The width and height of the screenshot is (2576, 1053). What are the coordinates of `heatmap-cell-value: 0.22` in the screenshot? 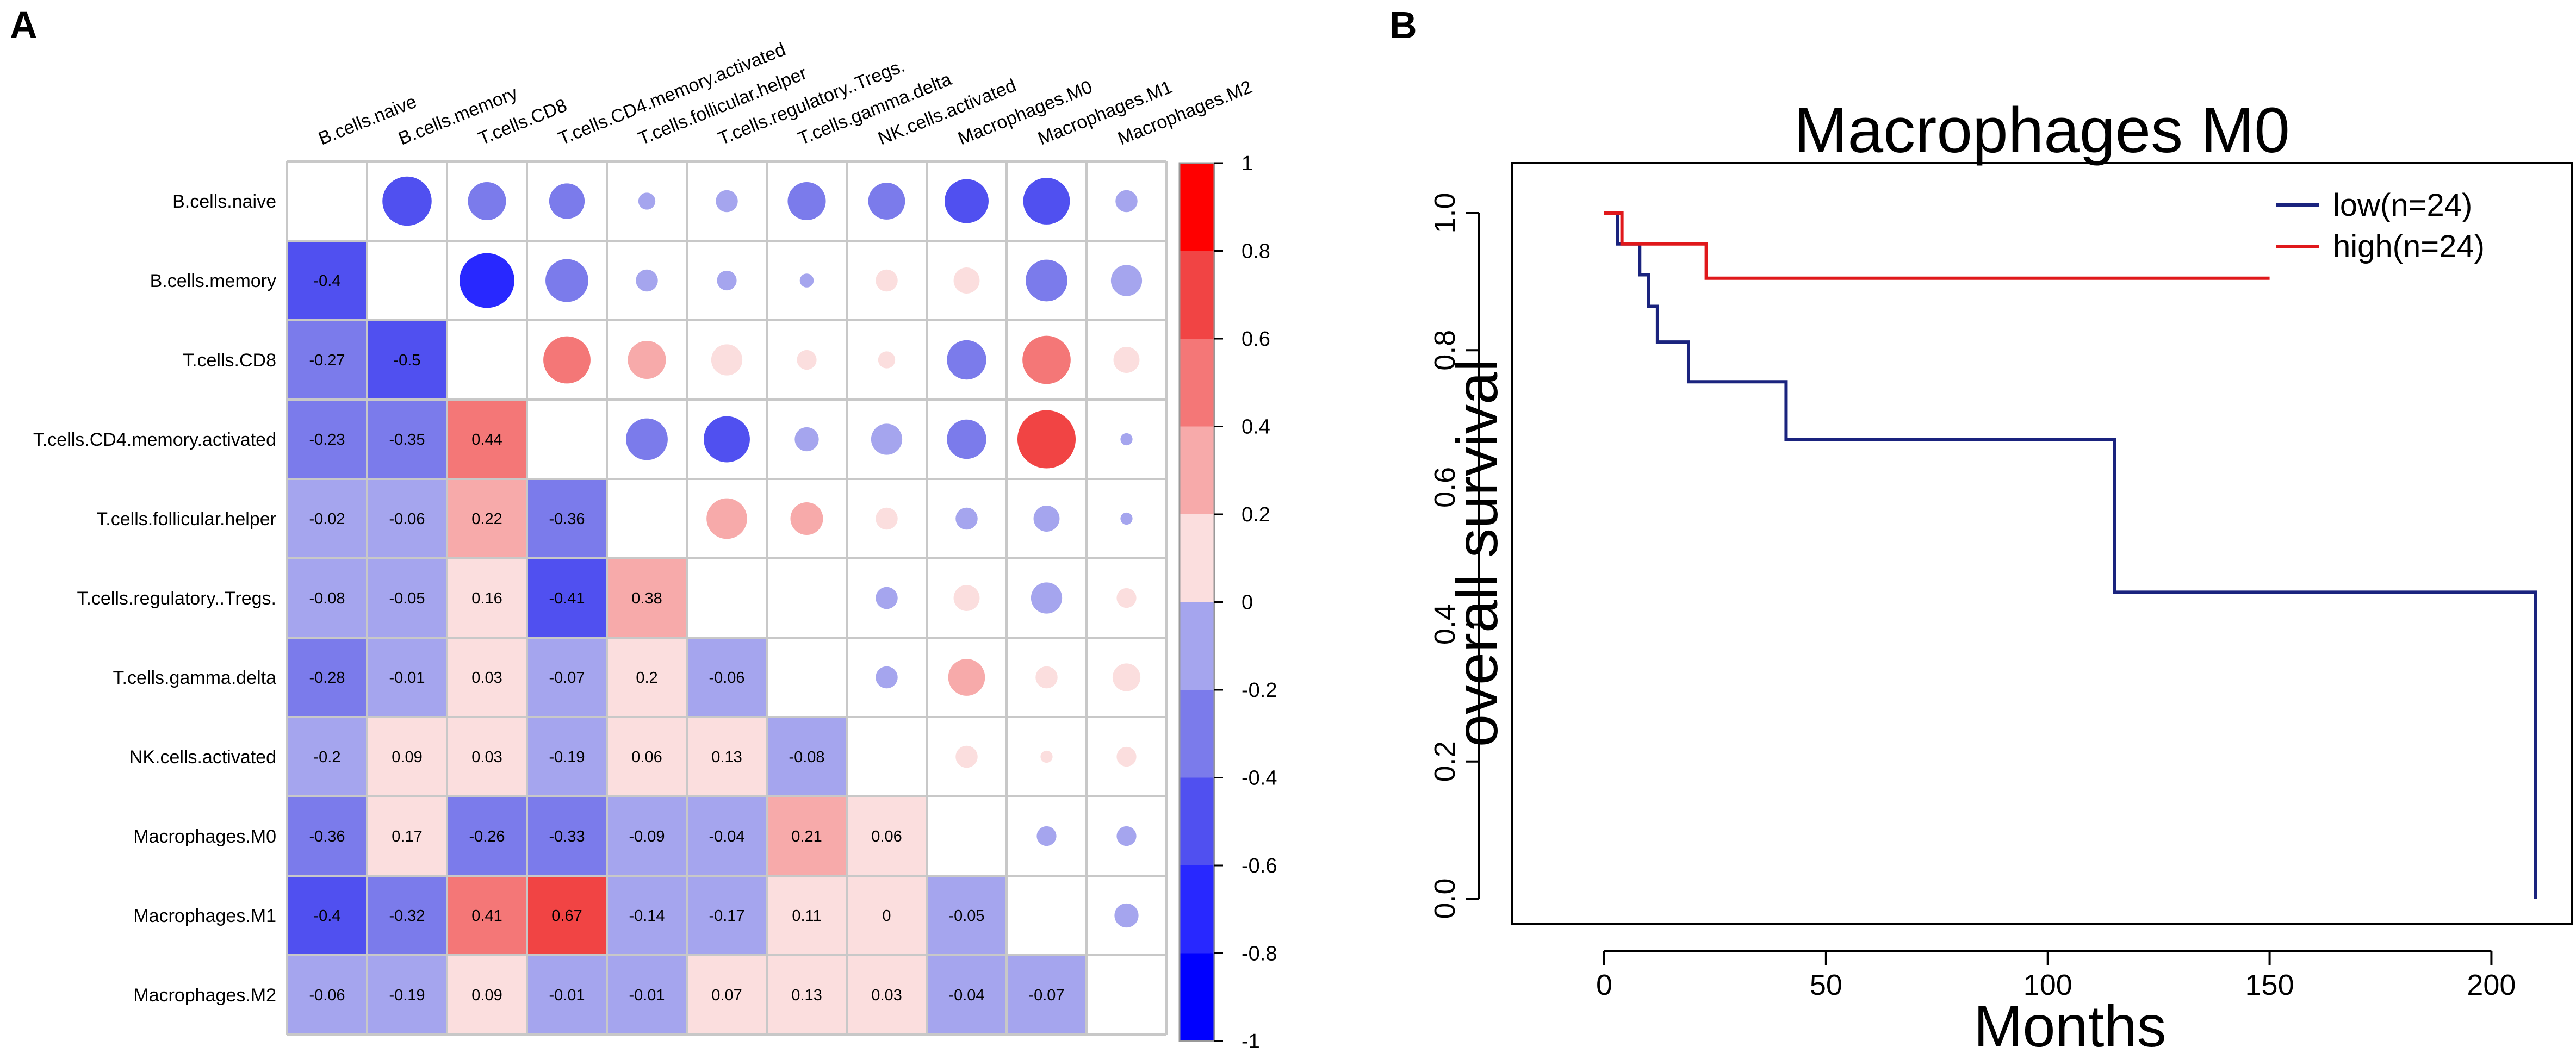 It's located at (487, 519).